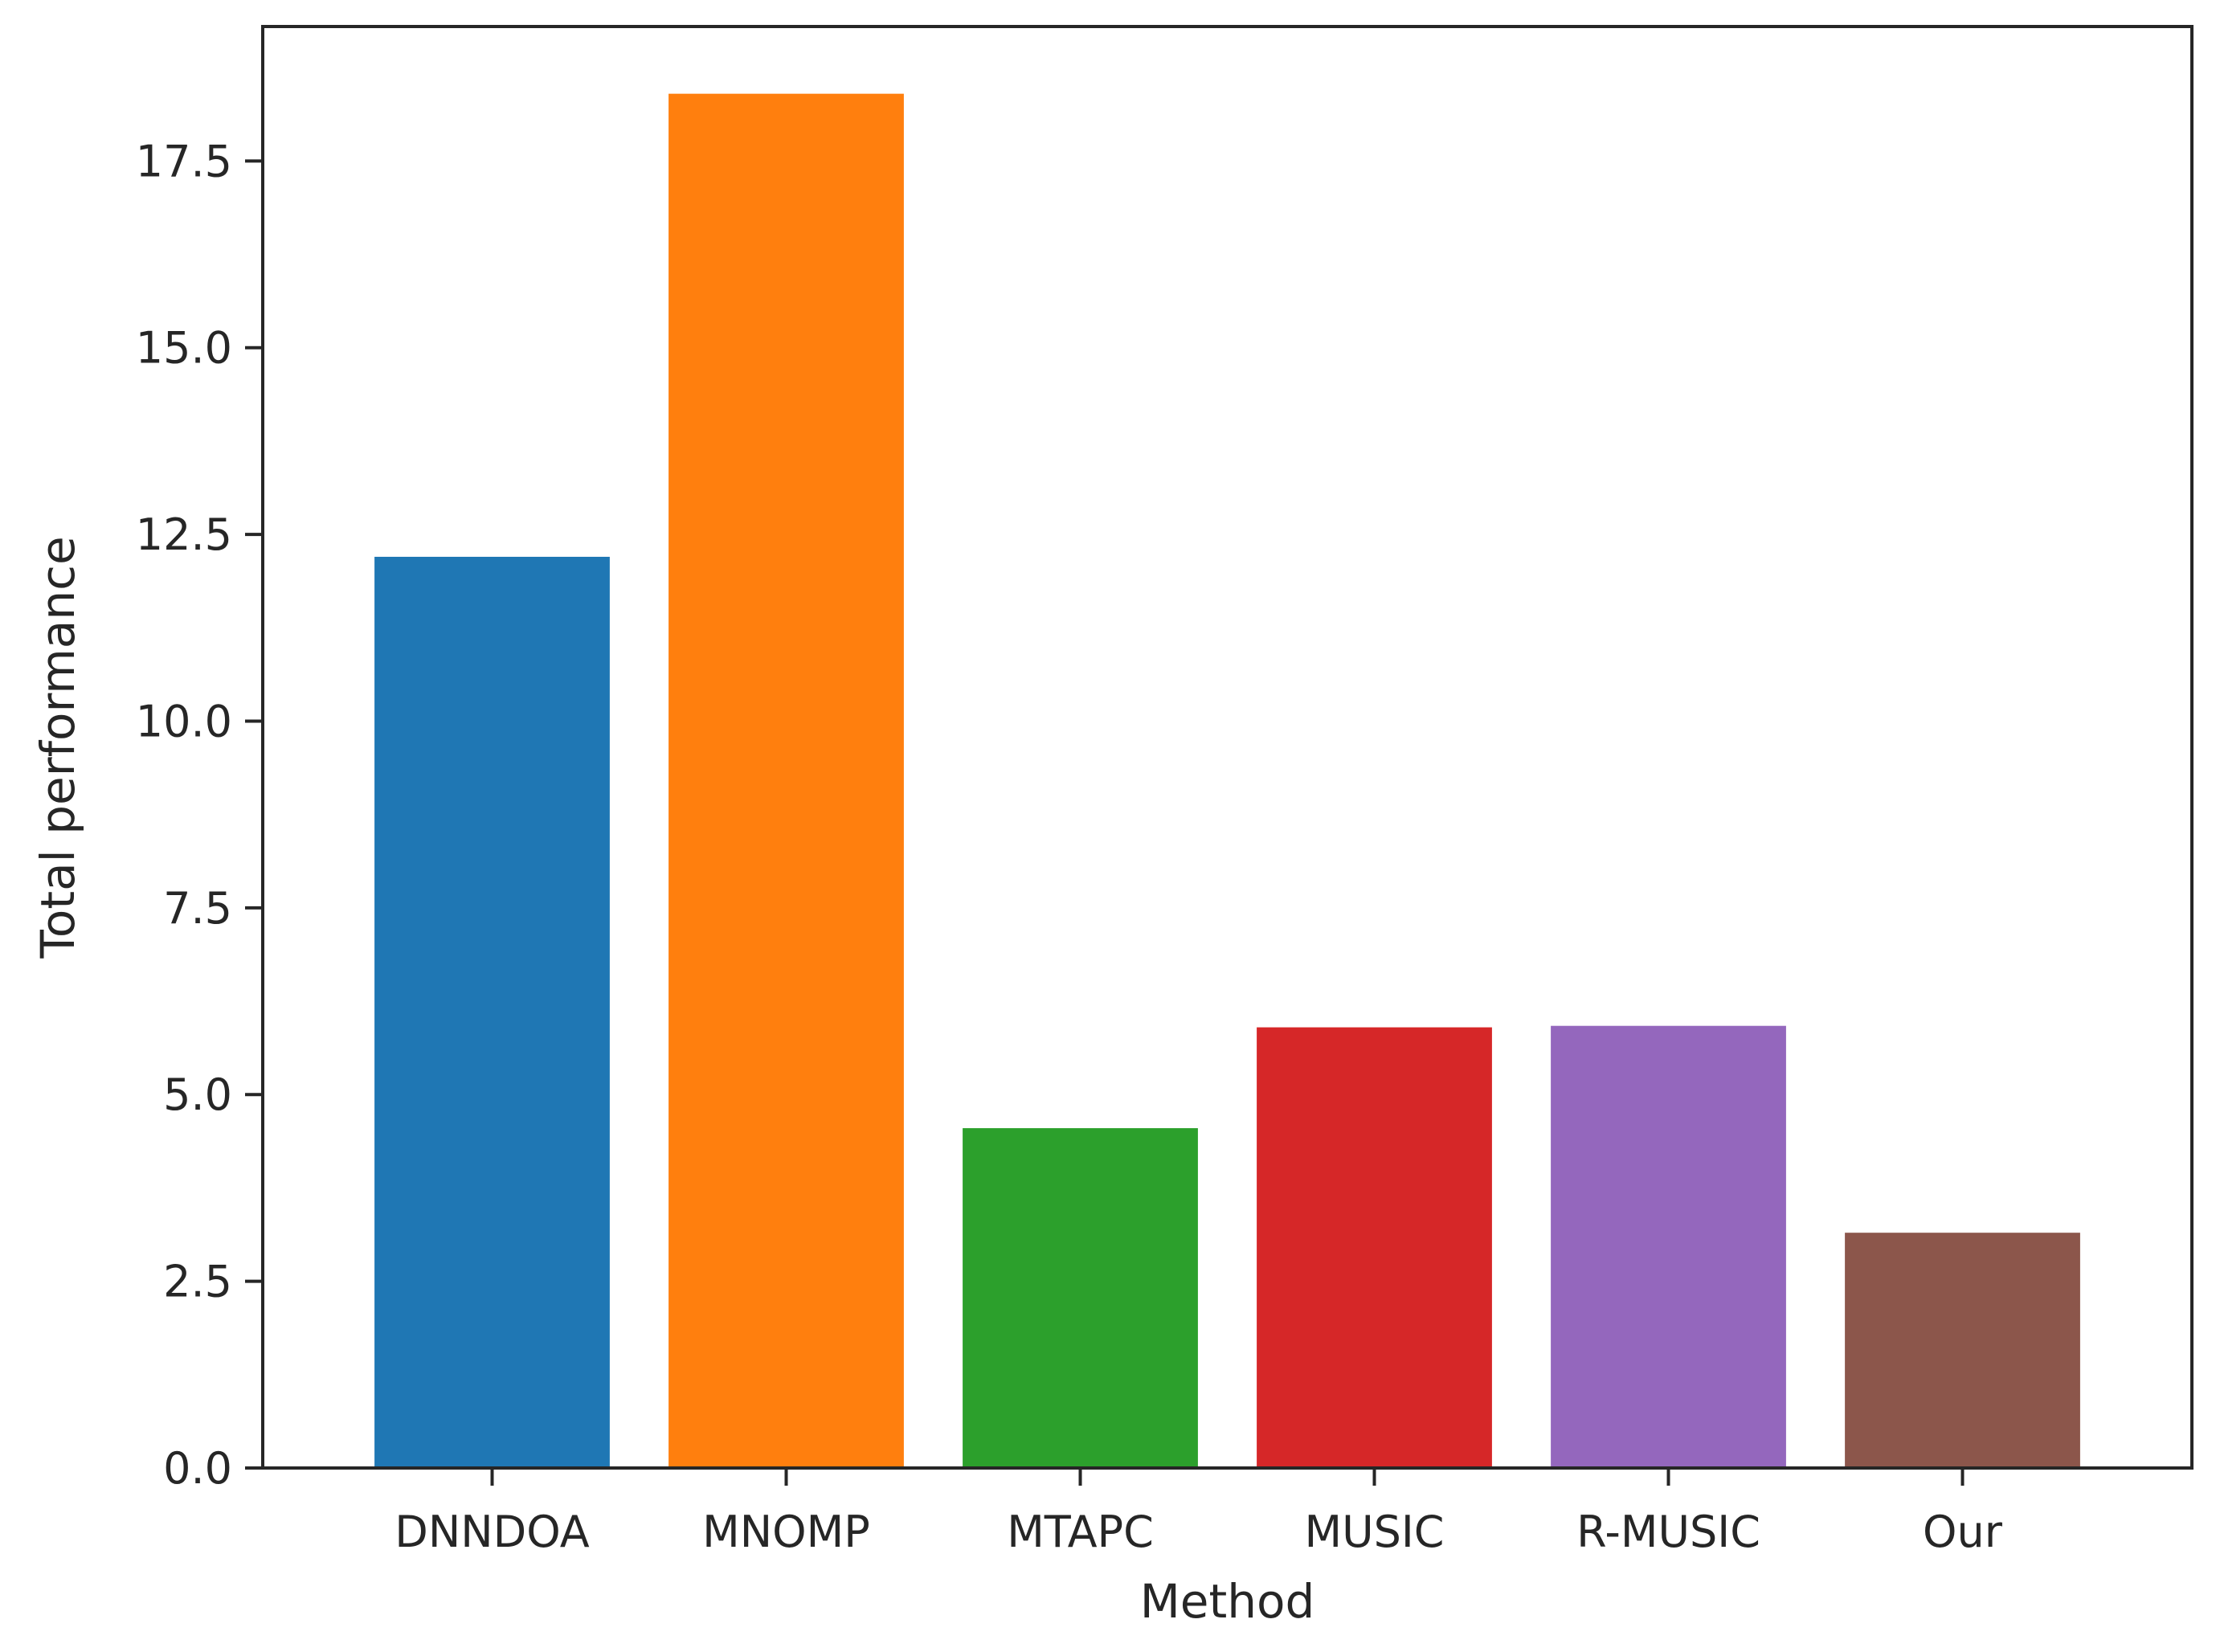 This screenshot has width=2216, height=1652. What do you see at coordinates (184, 721) in the screenshot?
I see `y-tick-label: 10.0` at bounding box center [184, 721].